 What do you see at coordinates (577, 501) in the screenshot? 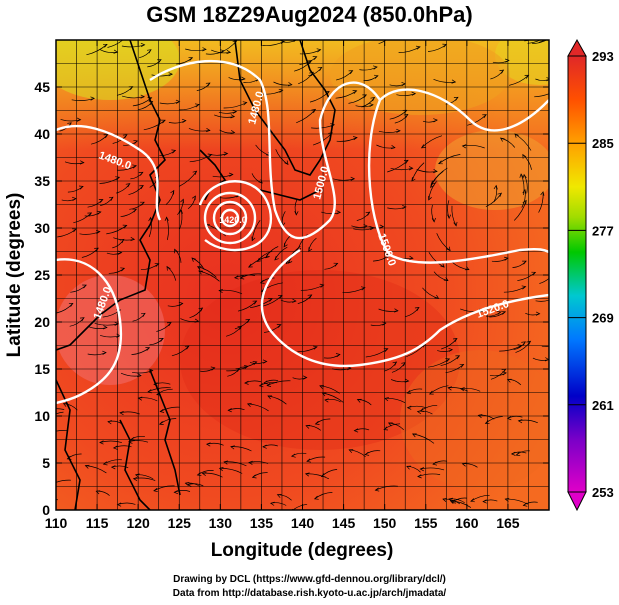
I see `colorbar-bottom-arrow` at bounding box center [577, 501].